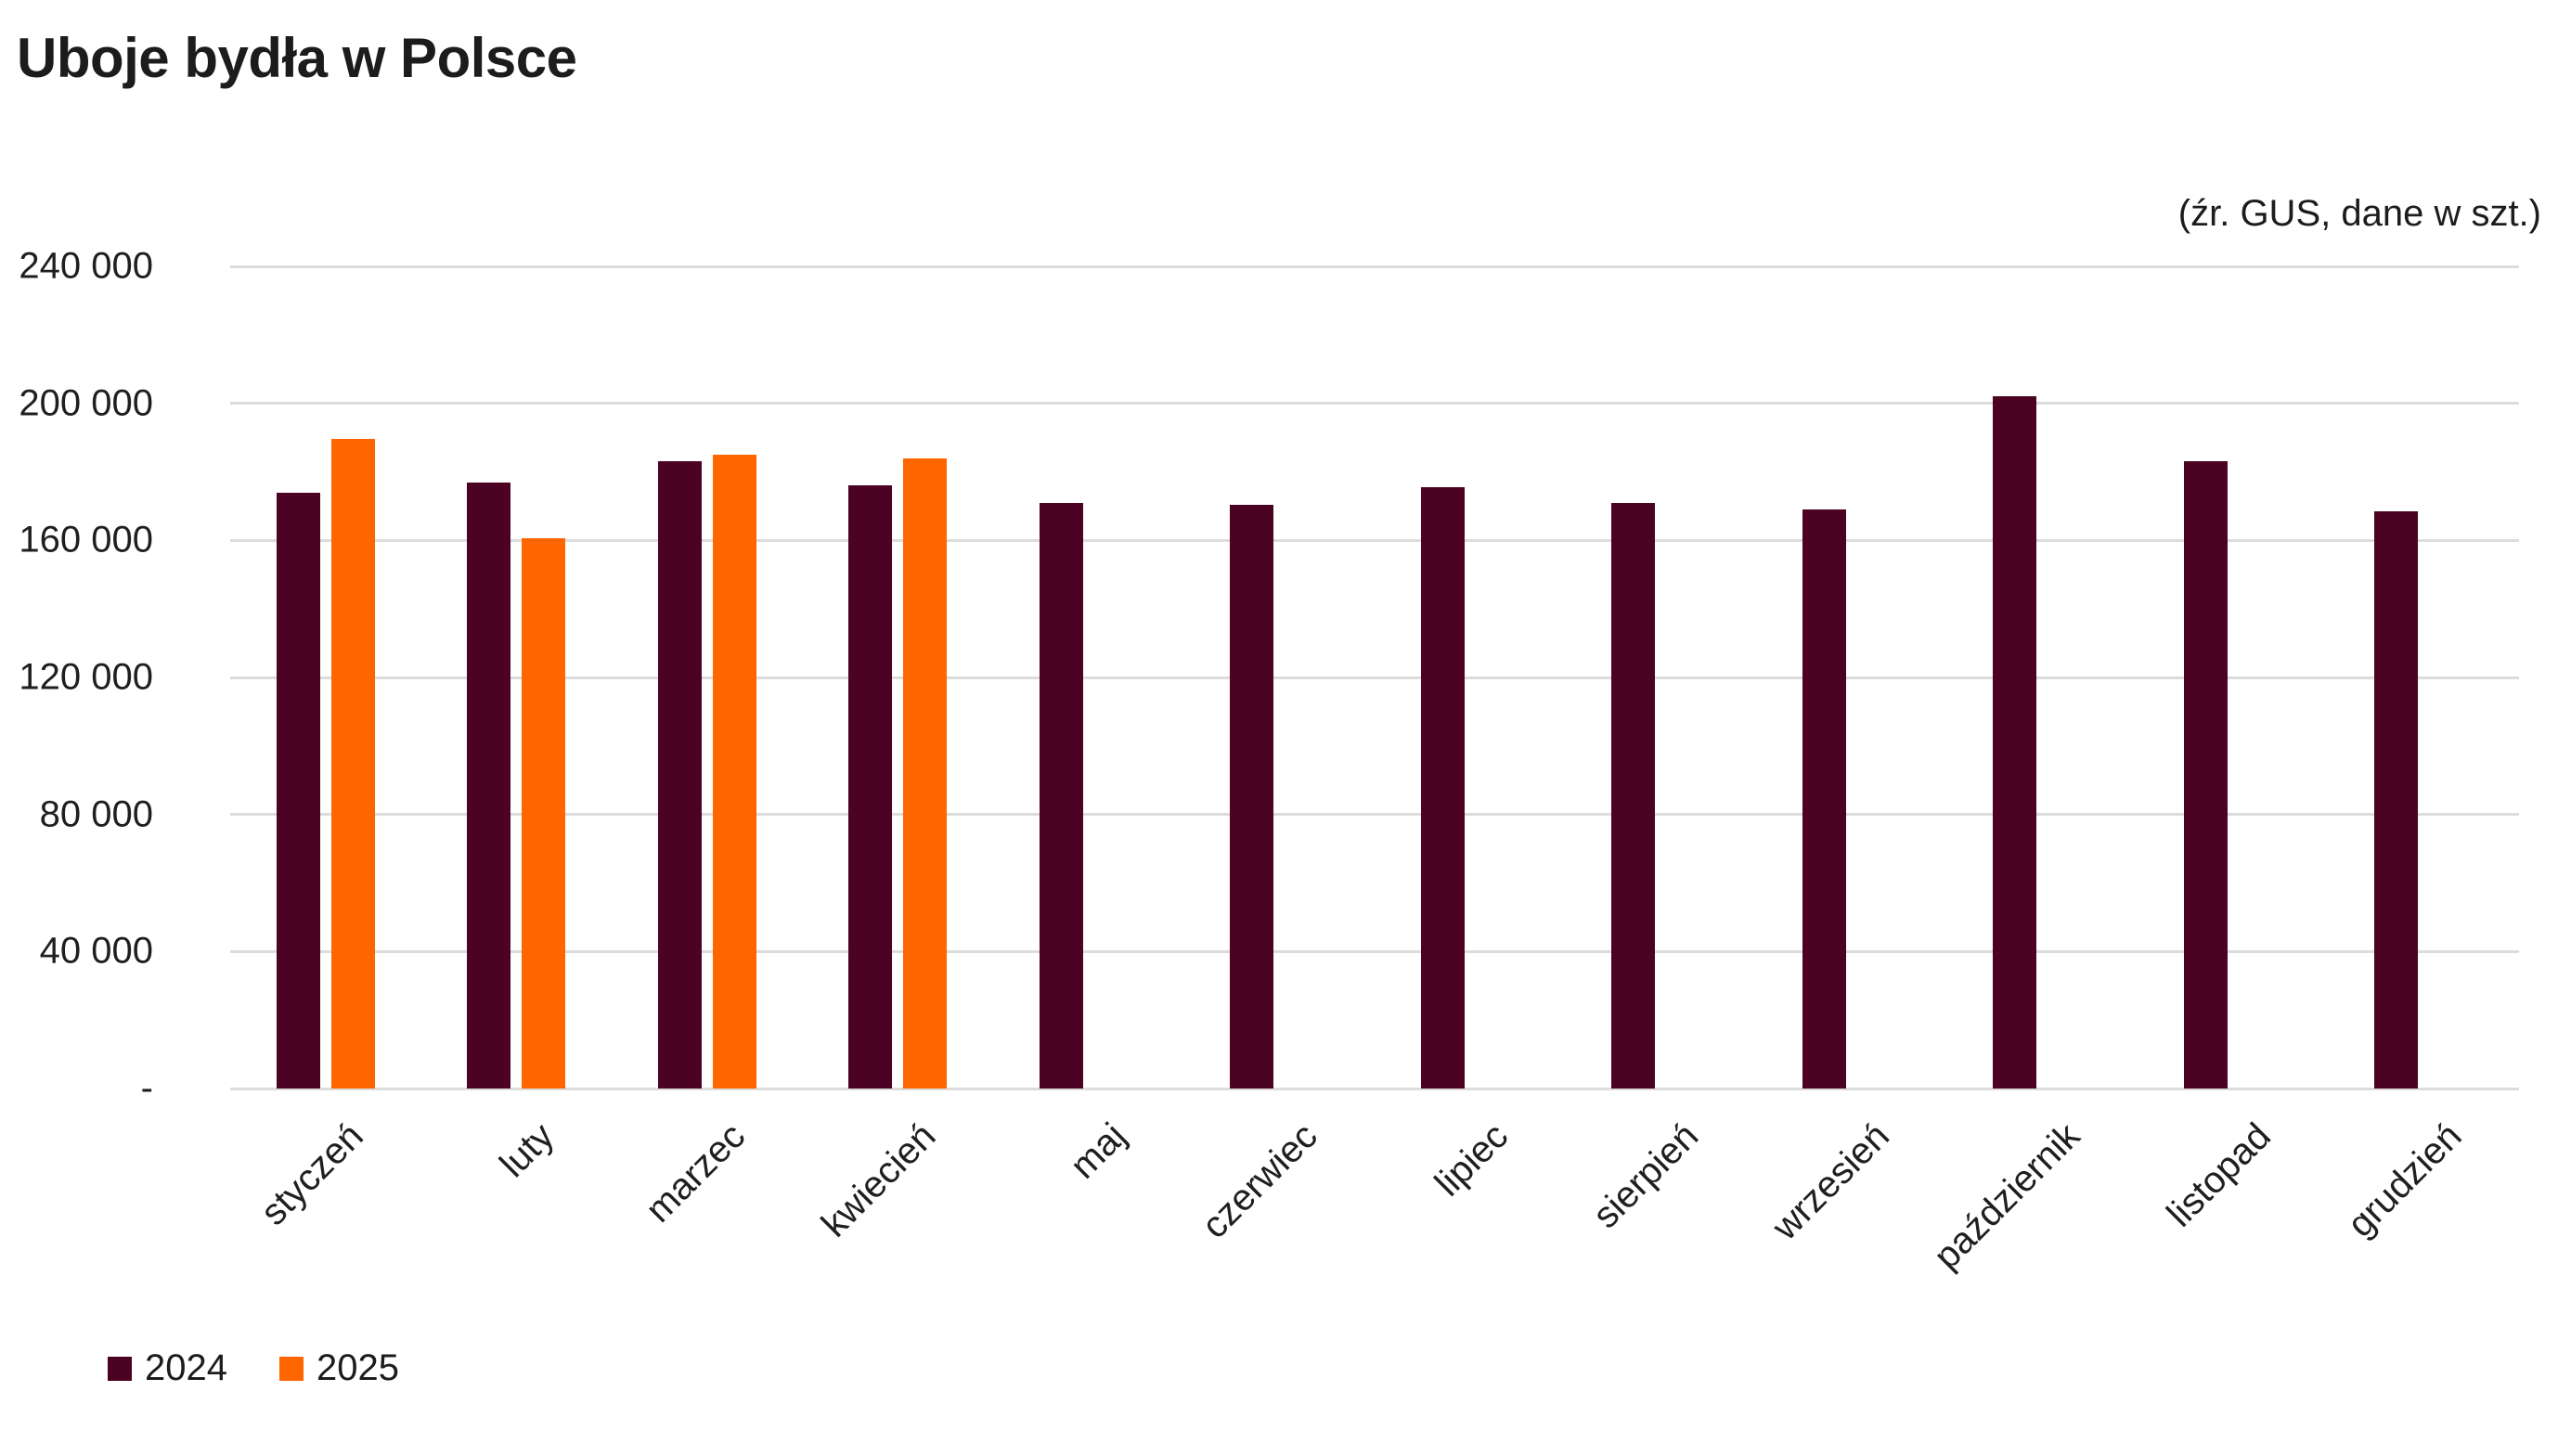 The width and height of the screenshot is (2558, 1456). I want to click on bar-2024-luty, so click(489, 785).